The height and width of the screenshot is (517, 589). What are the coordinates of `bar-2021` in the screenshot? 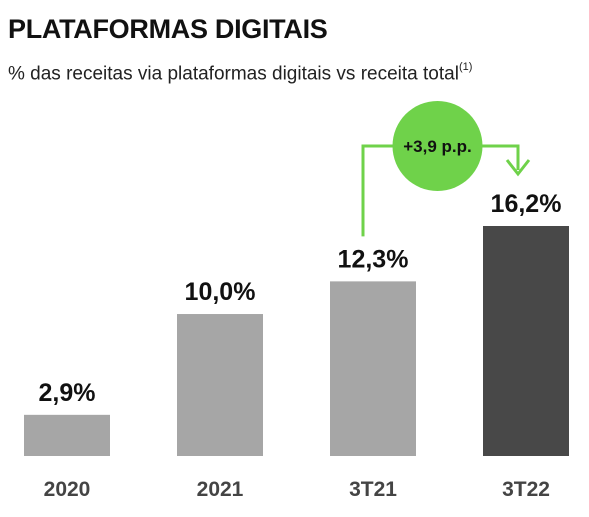 It's located at (220, 385).